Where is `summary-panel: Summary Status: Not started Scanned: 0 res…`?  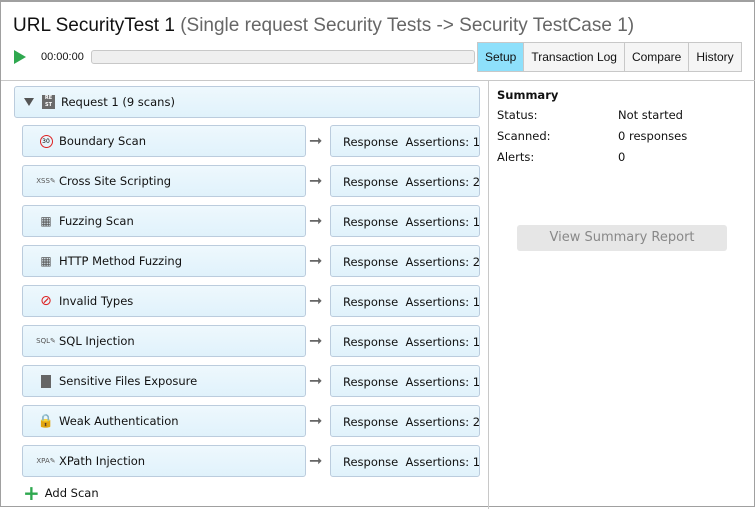 summary-panel: Summary Status: Not started Scanned: 0 res… is located at coordinates (592, 129).